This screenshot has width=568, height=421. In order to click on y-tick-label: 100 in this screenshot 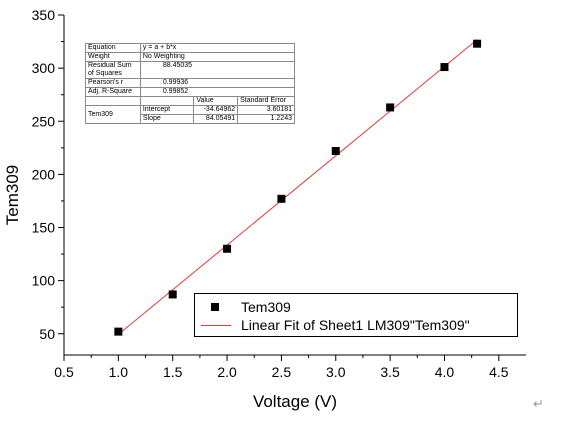, I will do `click(44, 281)`.